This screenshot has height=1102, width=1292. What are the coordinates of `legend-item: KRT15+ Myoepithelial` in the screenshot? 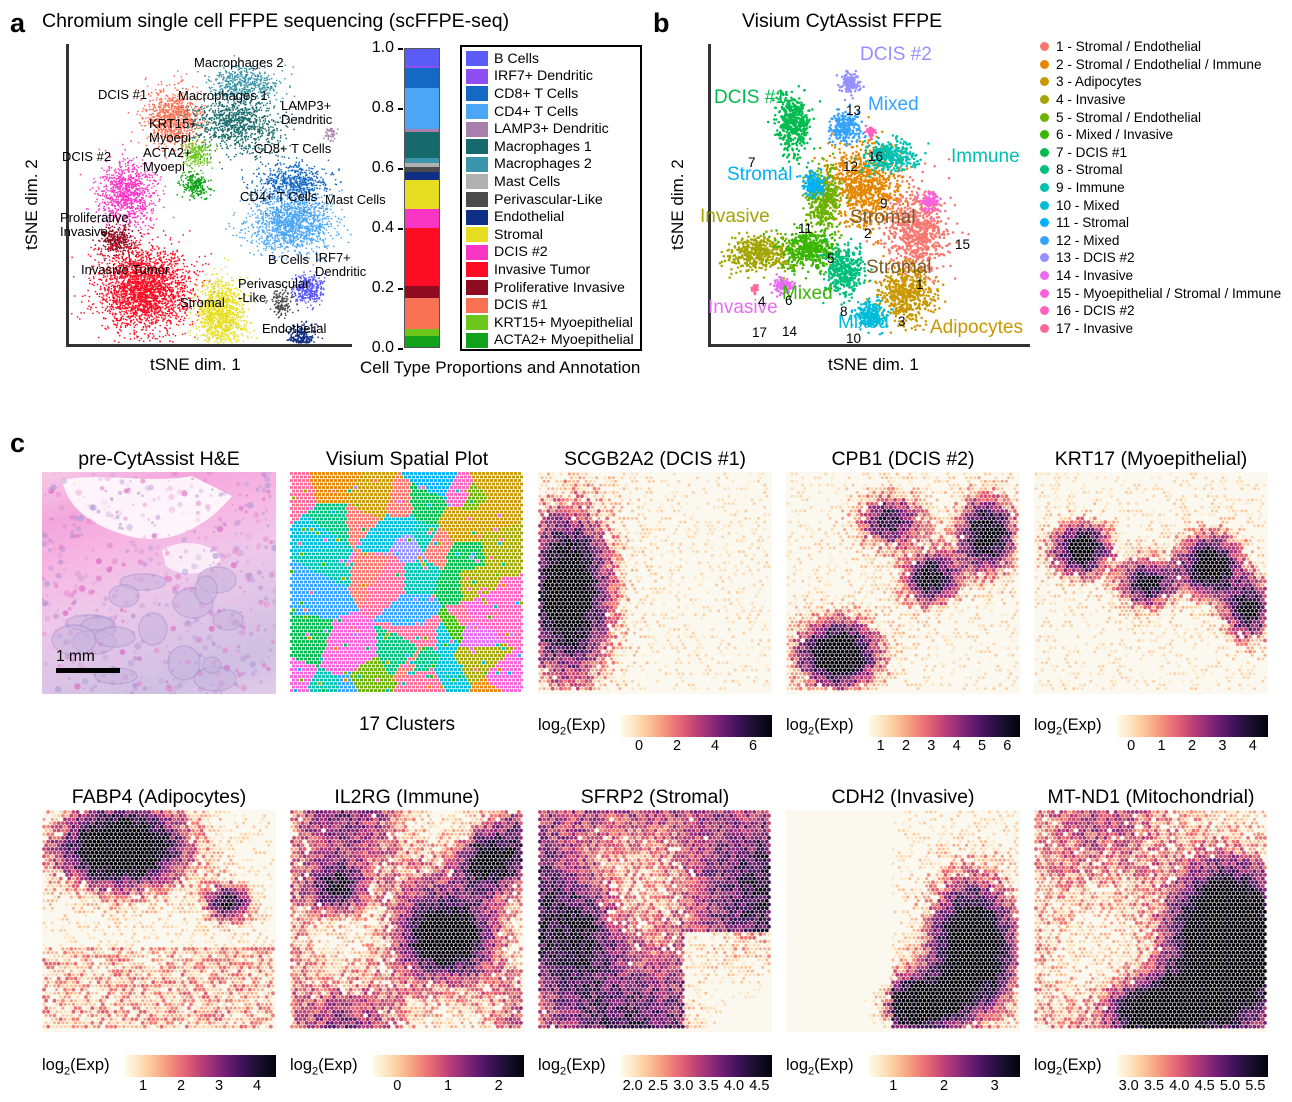 It's located at (553, 323).